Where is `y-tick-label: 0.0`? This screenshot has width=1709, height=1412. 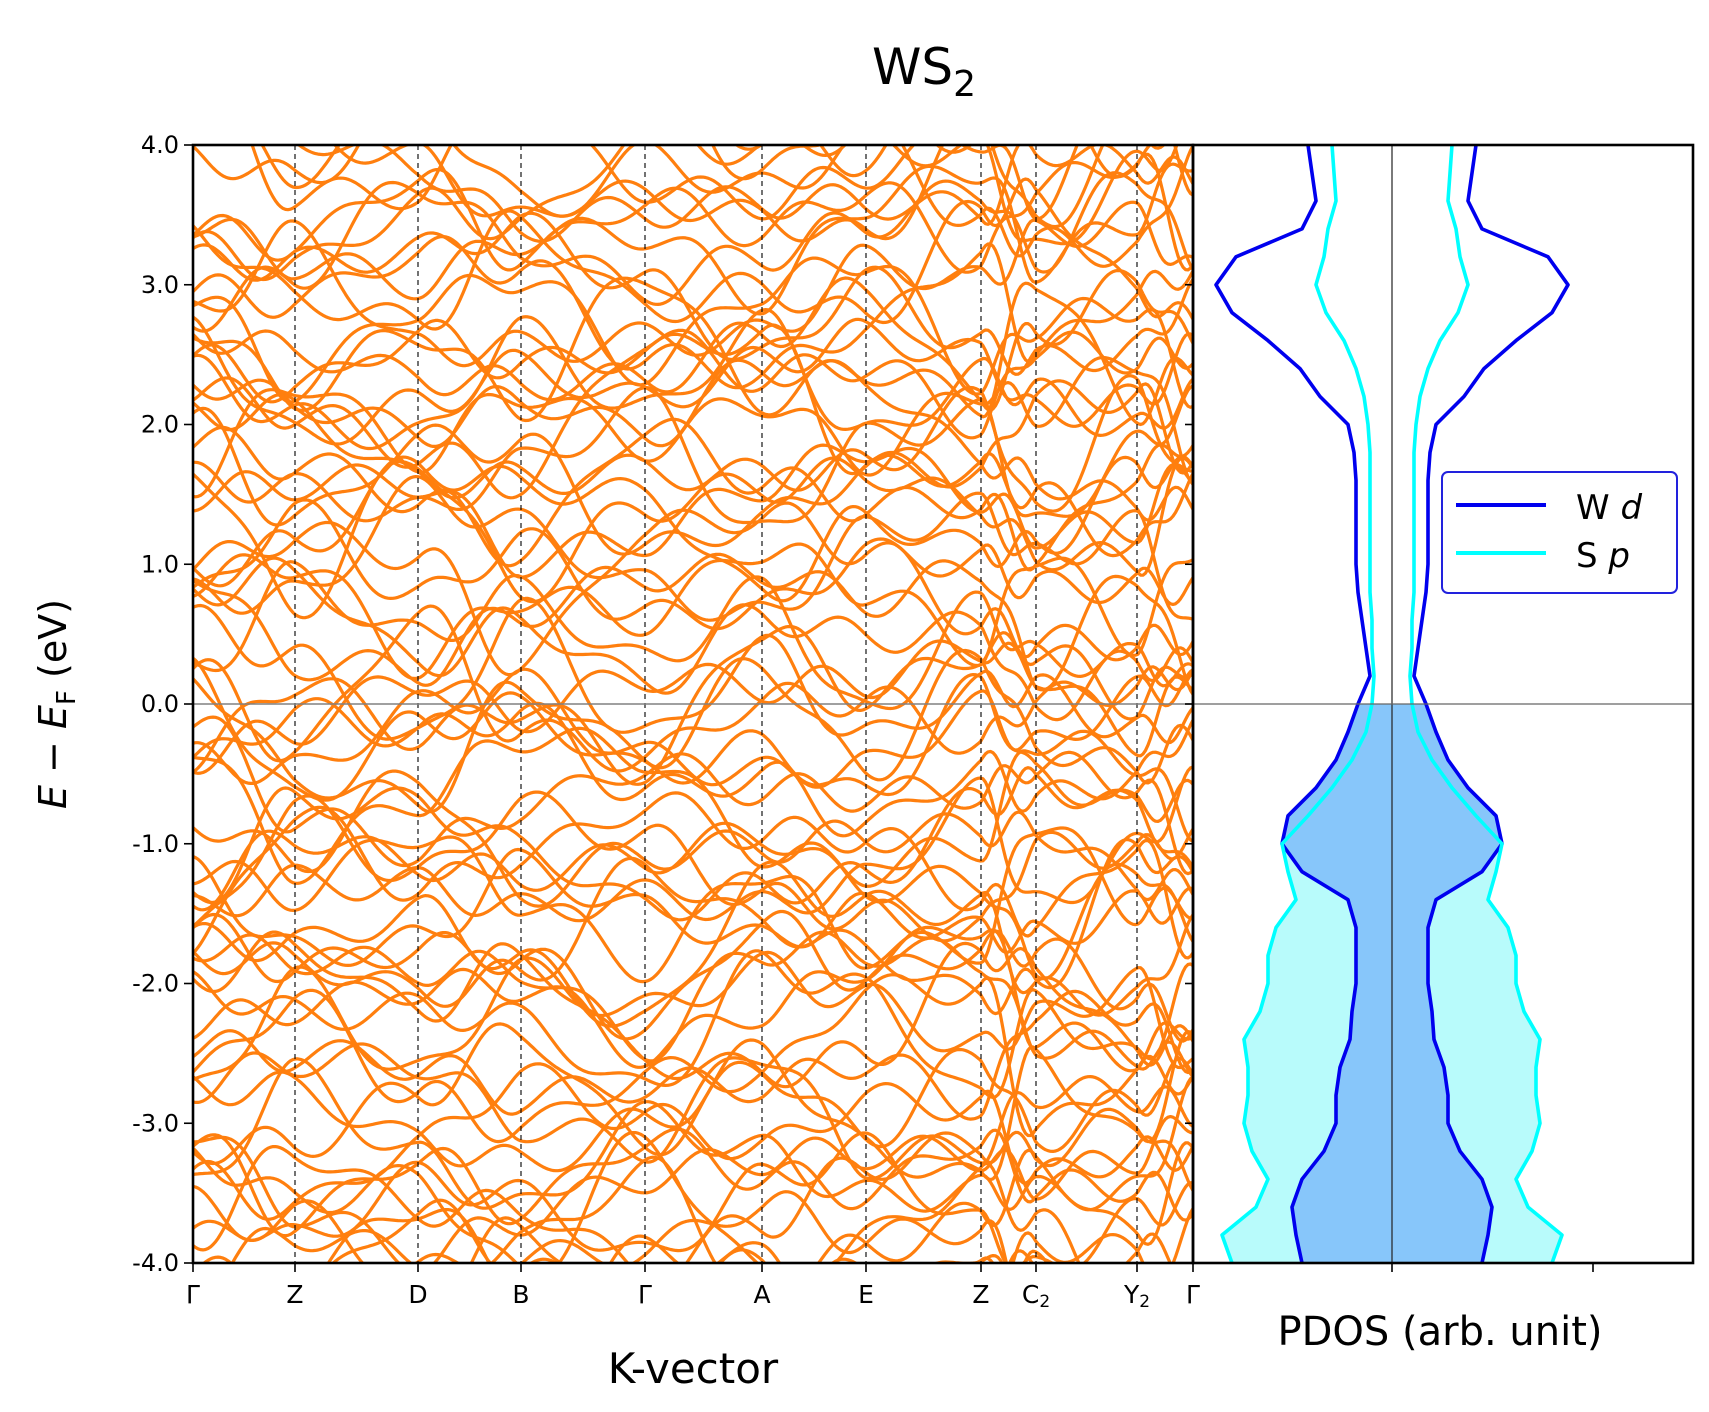 y-tick-label: 0.0 is located at coordinates (160, 704).